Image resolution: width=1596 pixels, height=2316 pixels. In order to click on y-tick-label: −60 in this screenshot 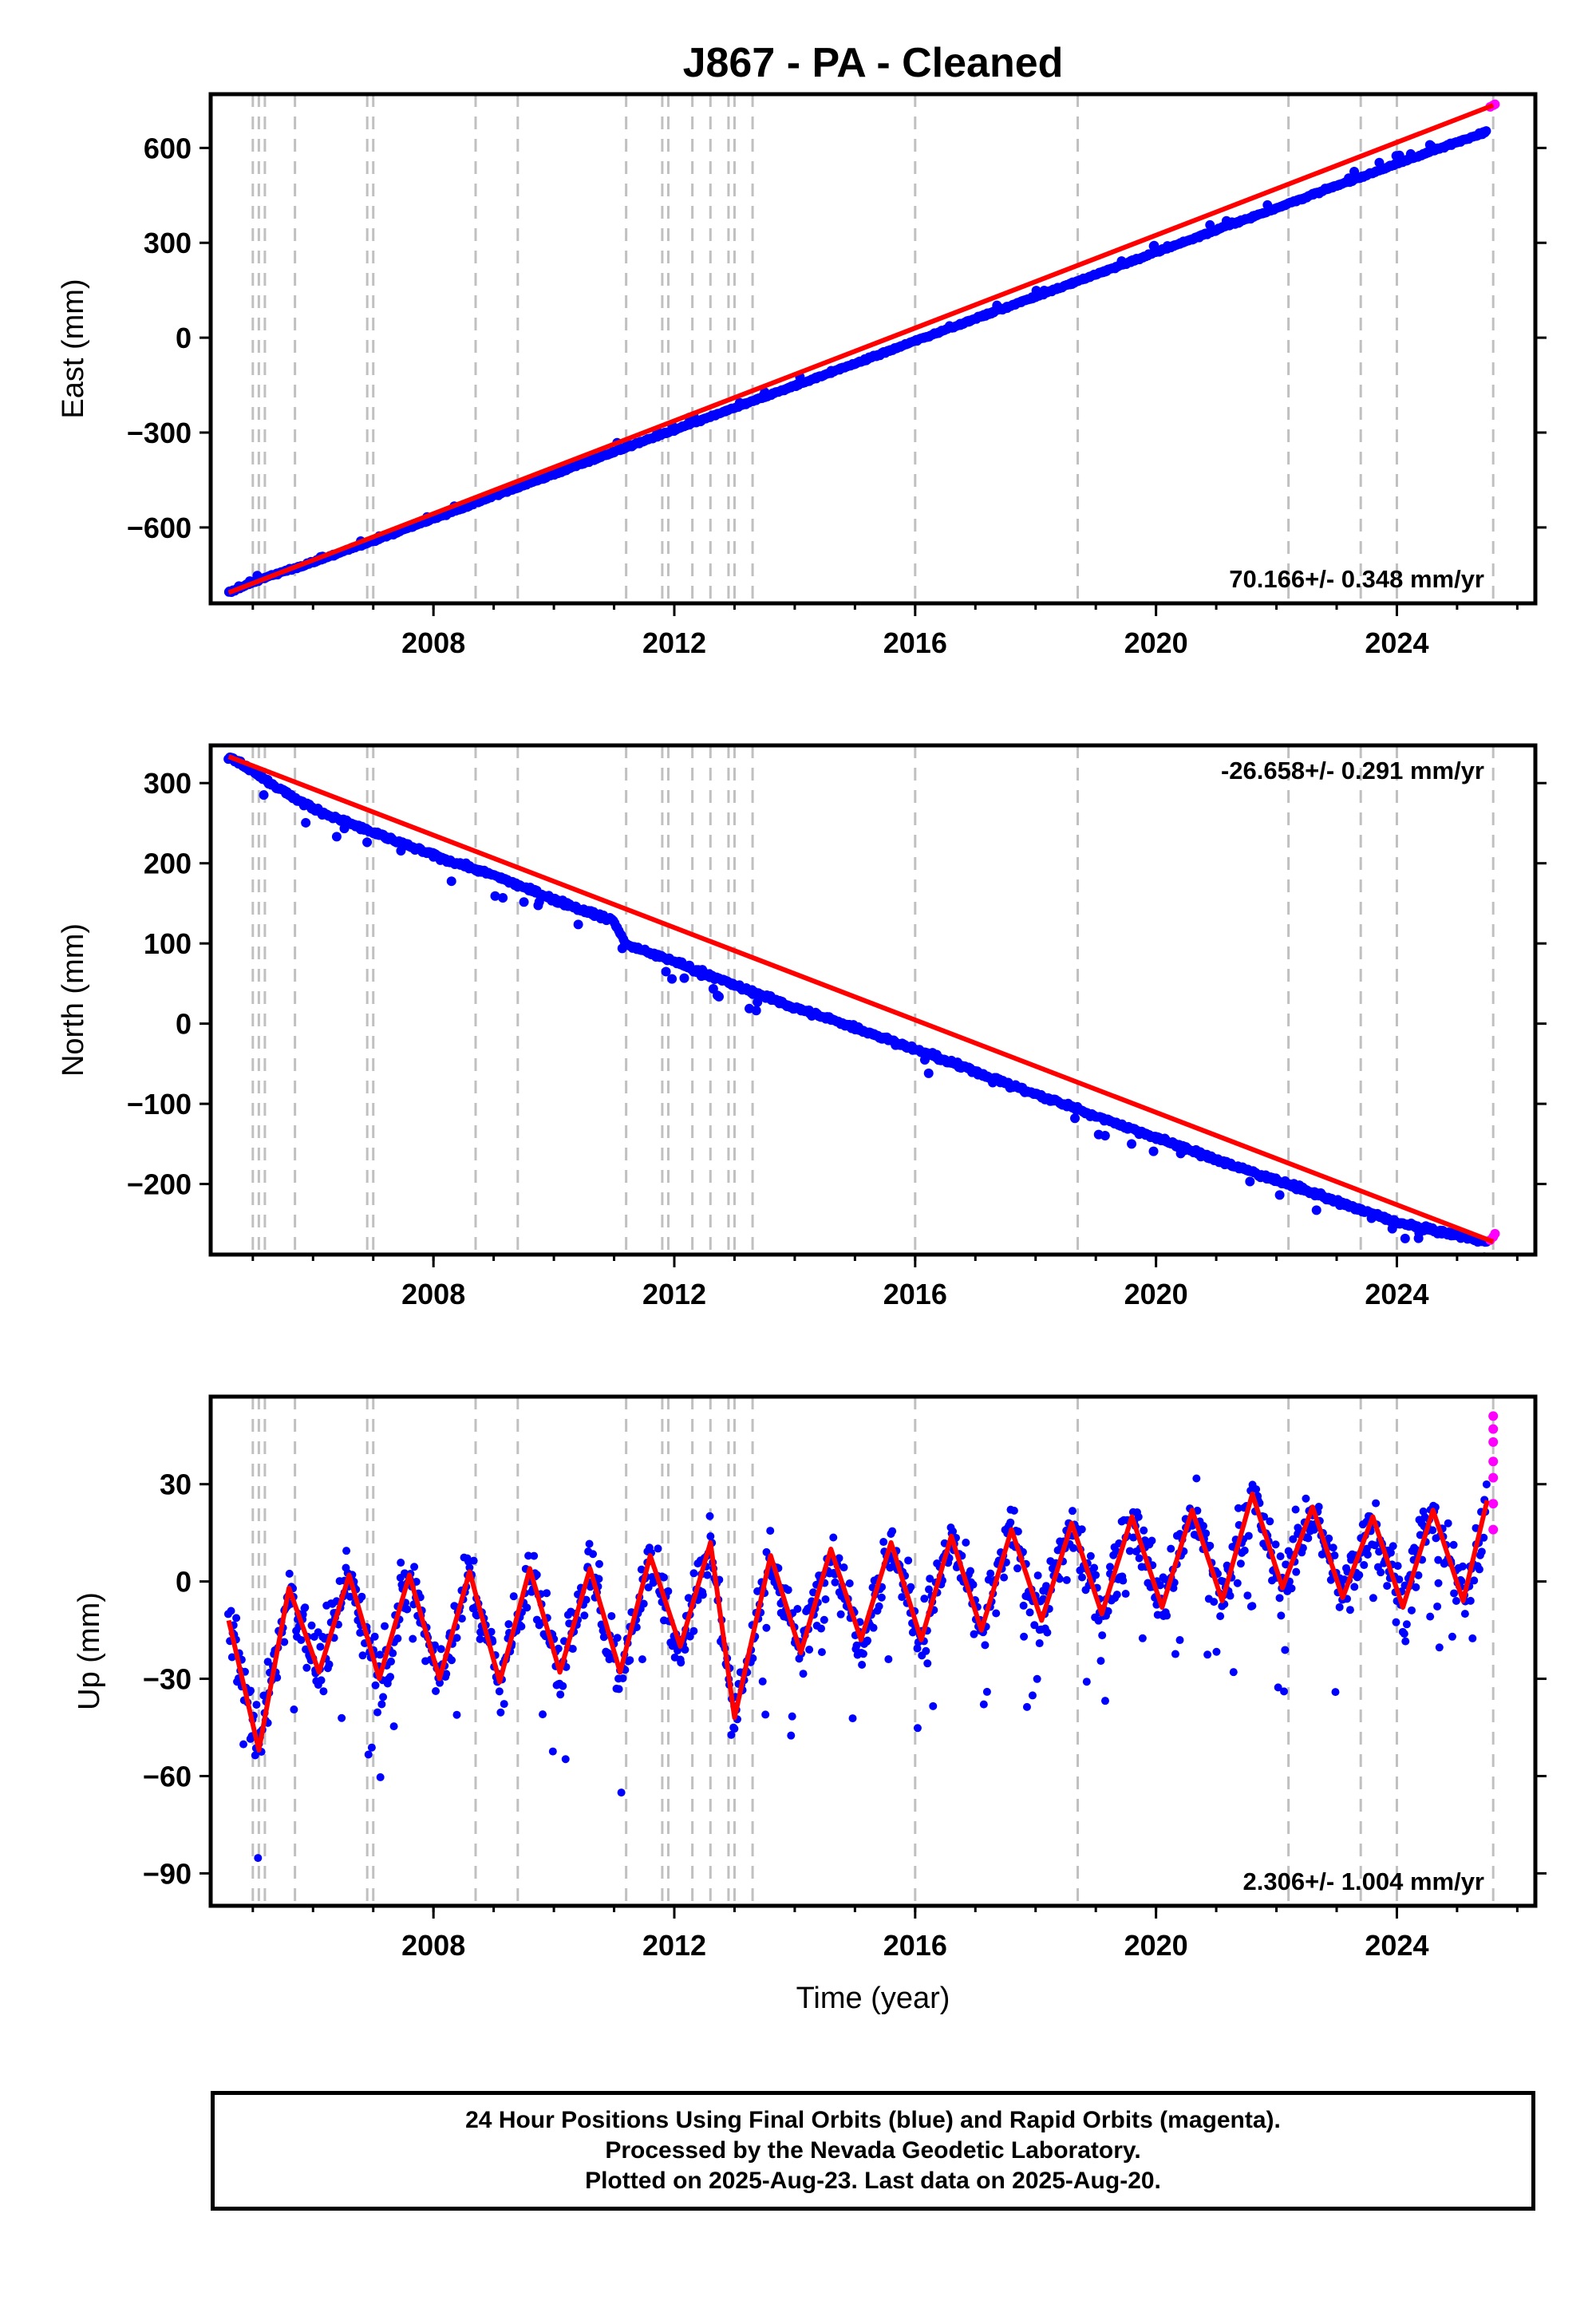, I will do `click(167, 1776)`.